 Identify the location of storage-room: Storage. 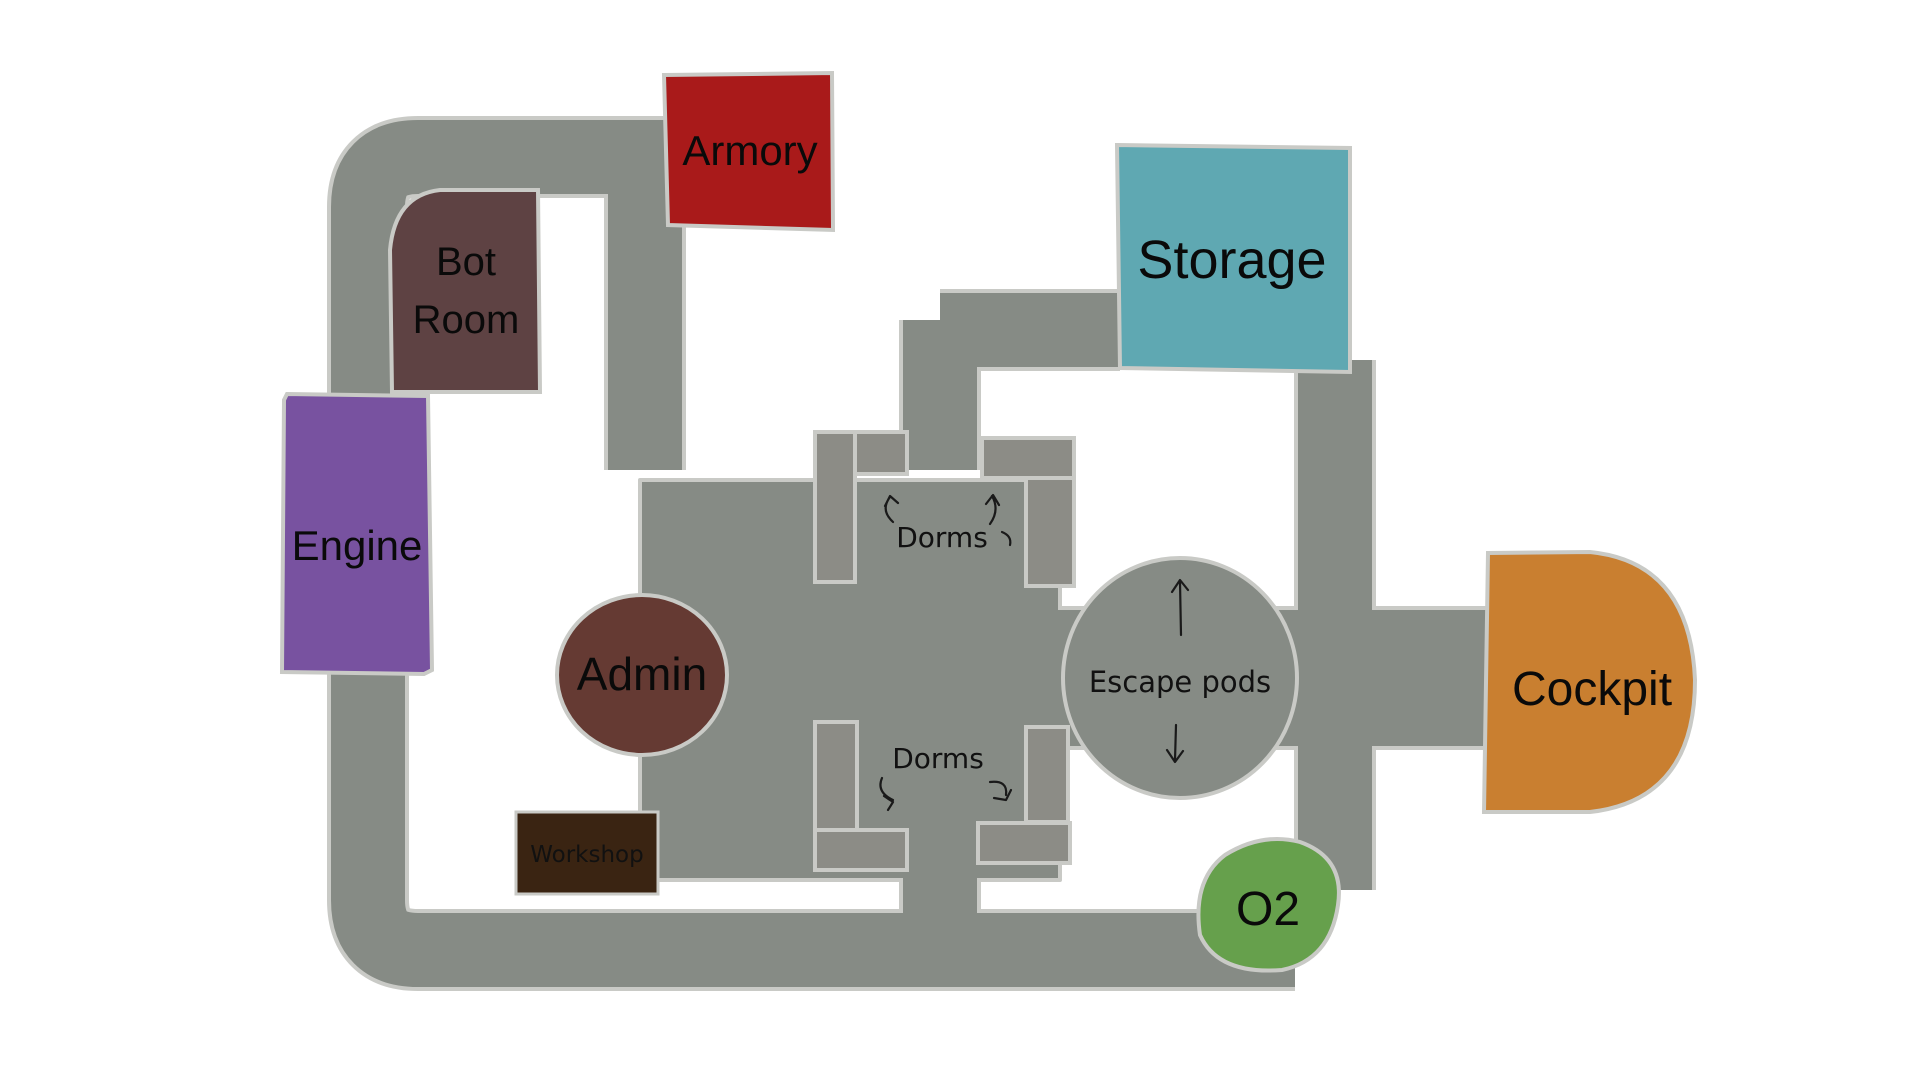
(1233, 258).